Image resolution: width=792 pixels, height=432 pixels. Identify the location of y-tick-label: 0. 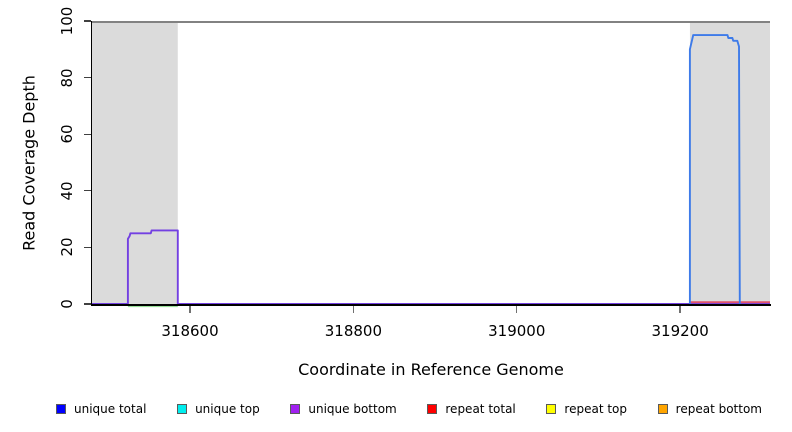
(67, 304).